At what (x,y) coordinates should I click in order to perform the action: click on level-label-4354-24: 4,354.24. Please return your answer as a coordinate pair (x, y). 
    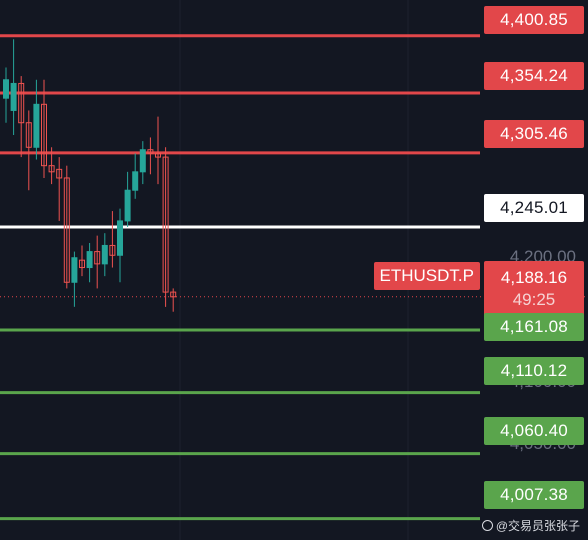
    Looking at the image, I should click on (534, 76).